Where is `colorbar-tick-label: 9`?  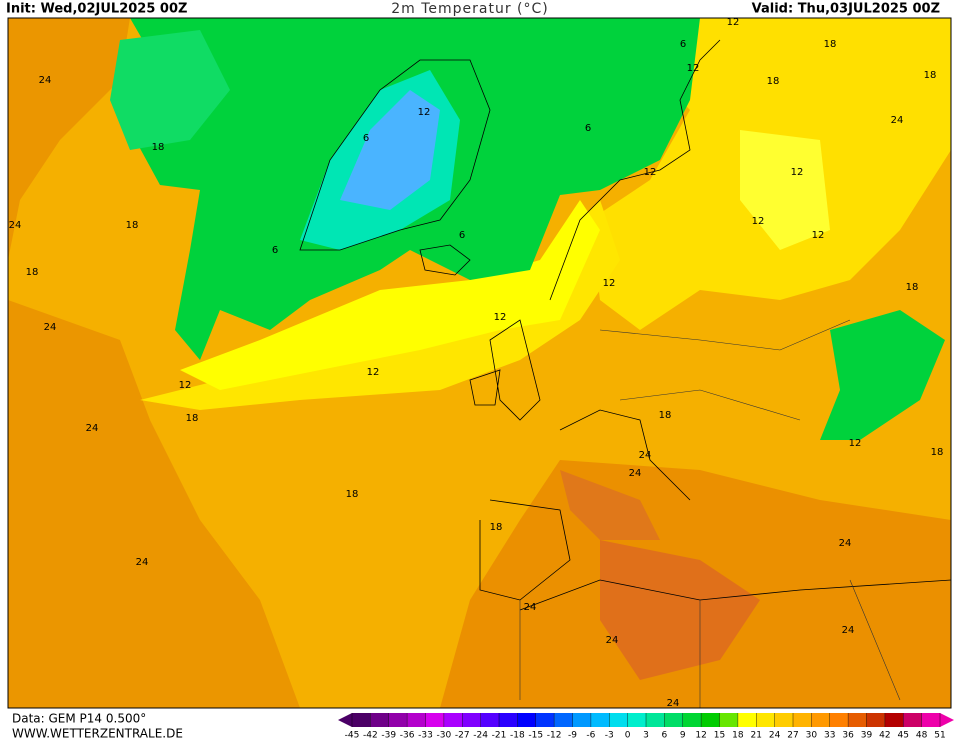
colorbar-tick-label: 9 is located at coordinates (683, 736).